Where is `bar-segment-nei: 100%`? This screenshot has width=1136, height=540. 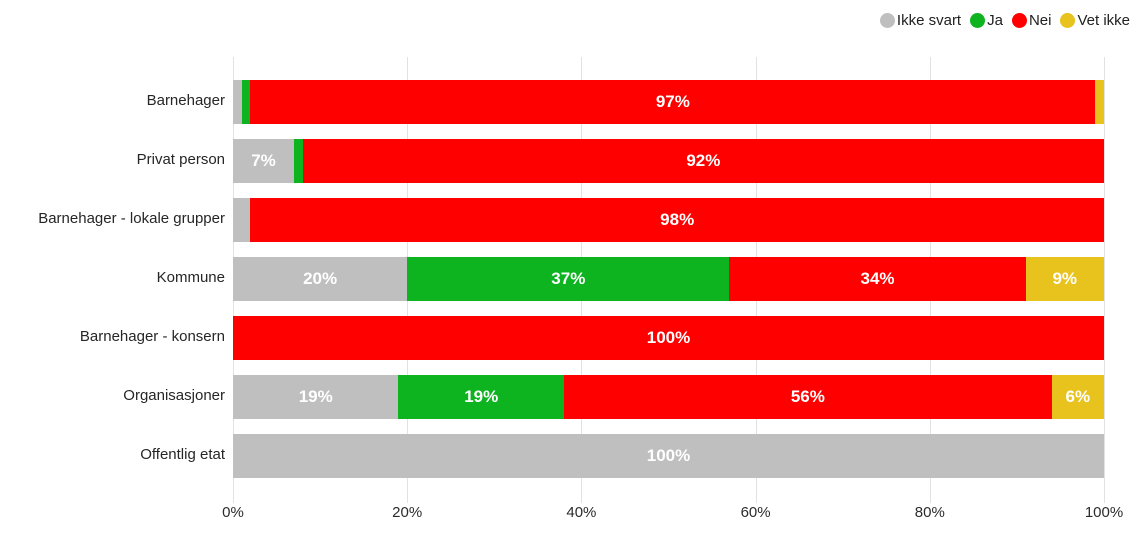 bar-segment-nei: 100% is located at coordinates (668, 338).